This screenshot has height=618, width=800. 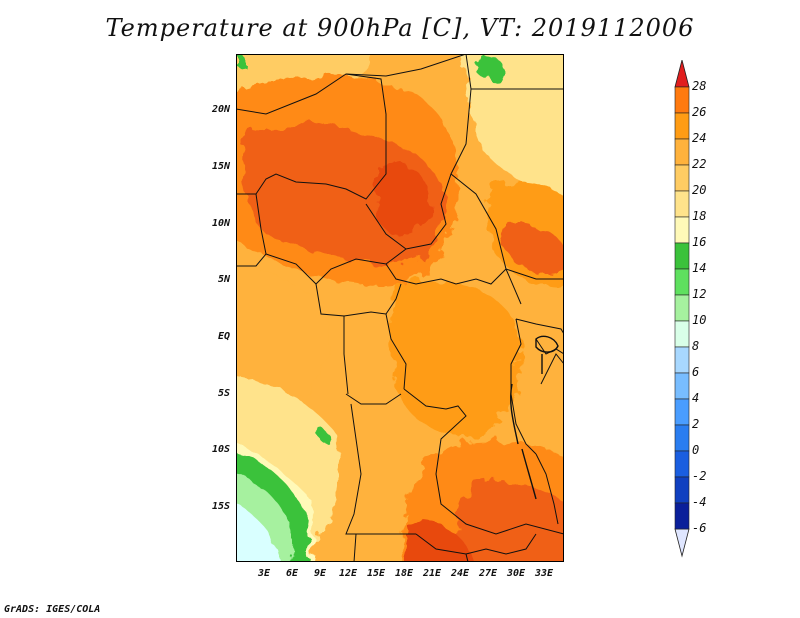 What do you see at coordinates (696, 424) in the screenshot?
I see `colorbar-label: 2` at bounding box center [696, 424].